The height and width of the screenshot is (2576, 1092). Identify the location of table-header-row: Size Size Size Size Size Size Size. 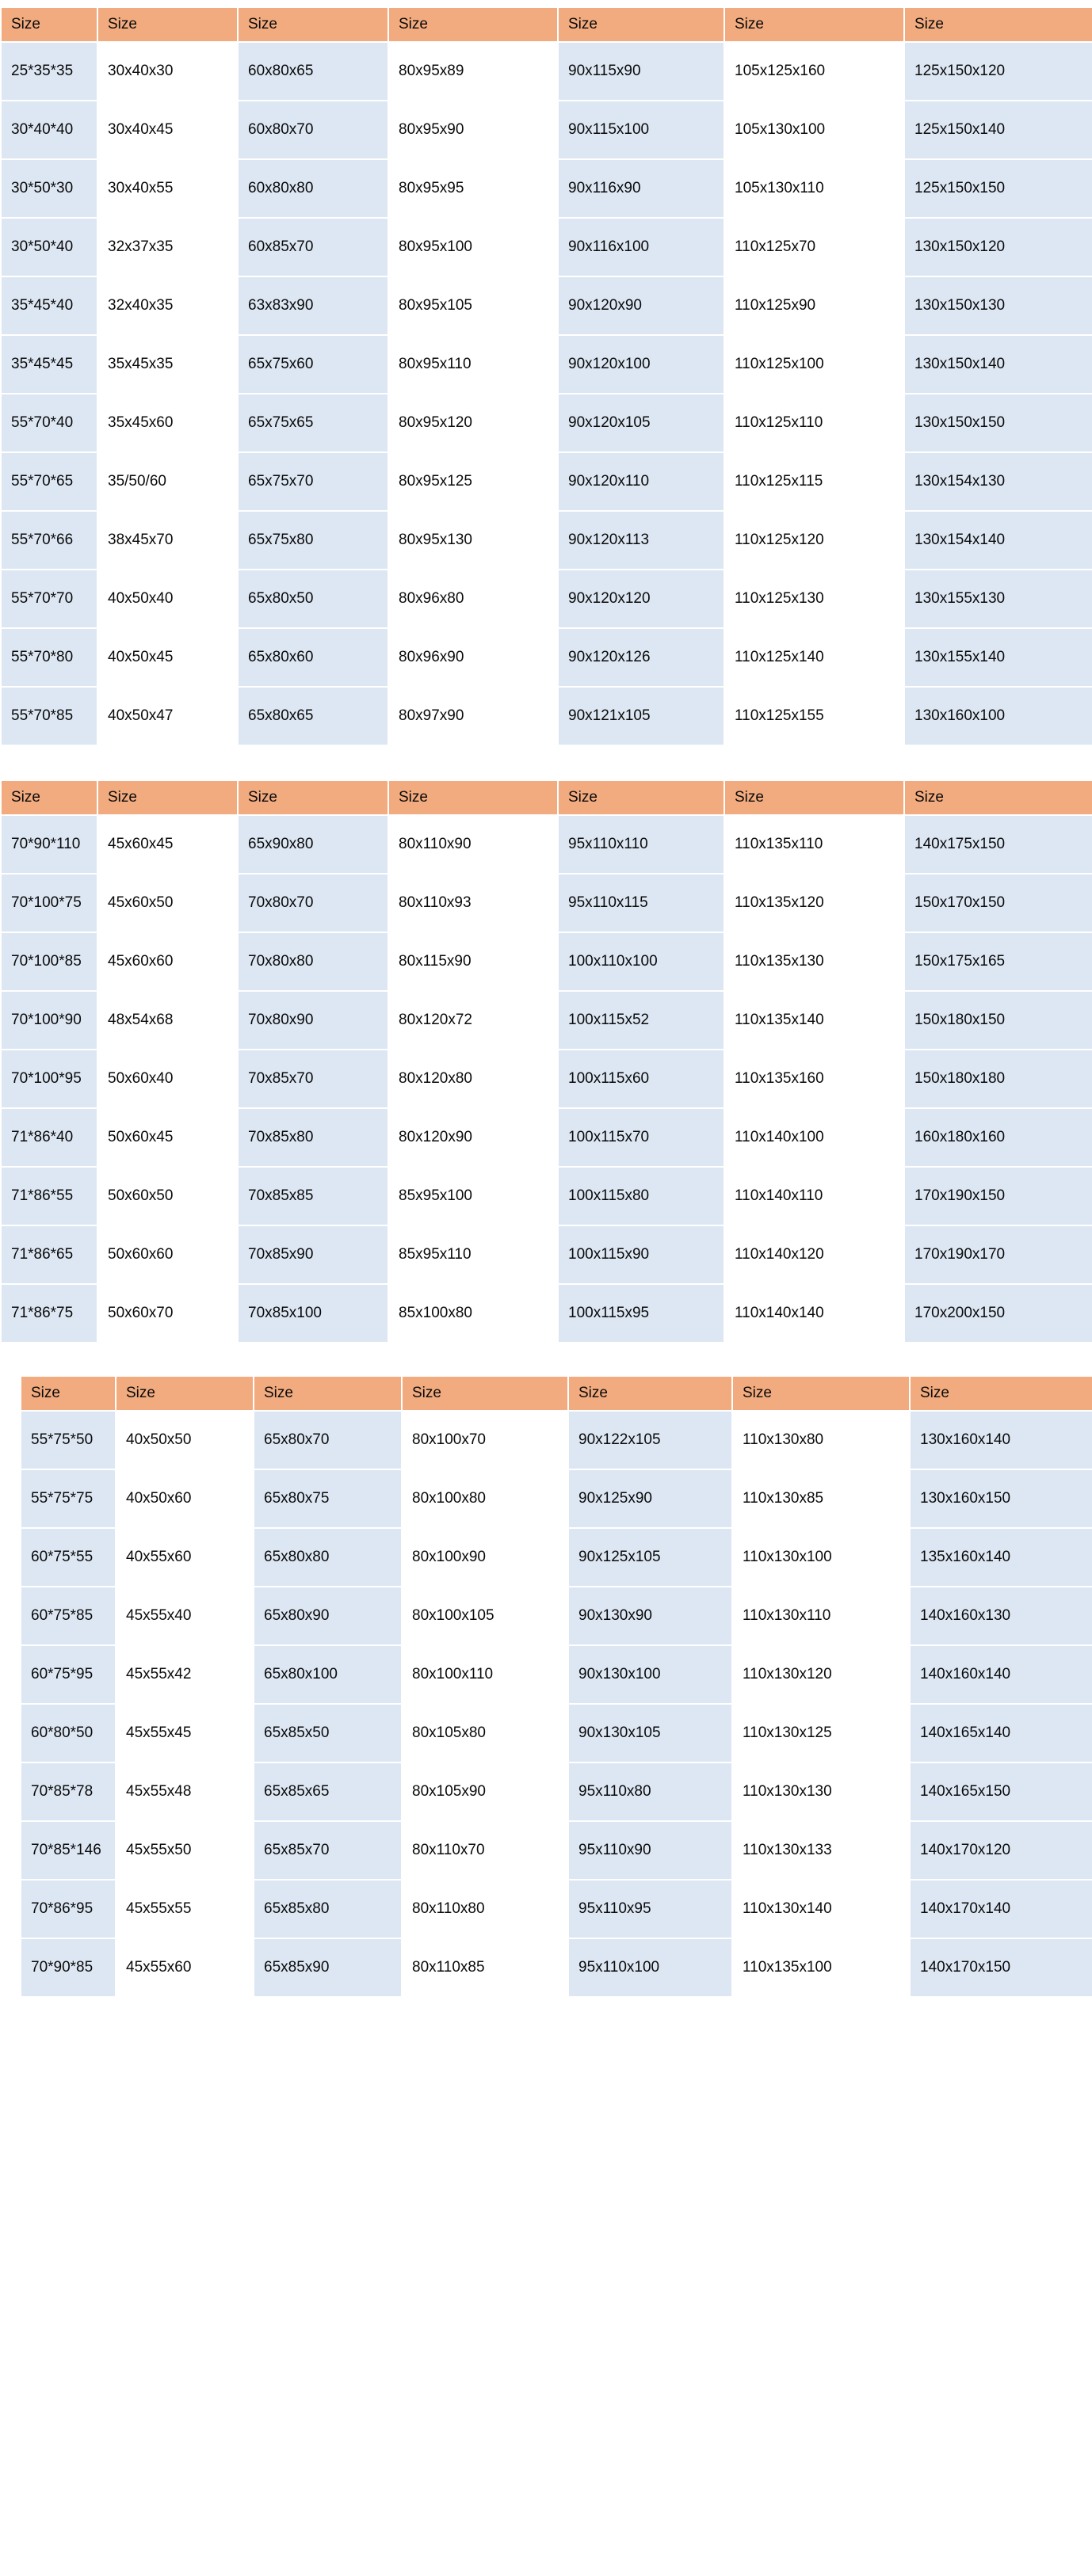
(556, 1393).